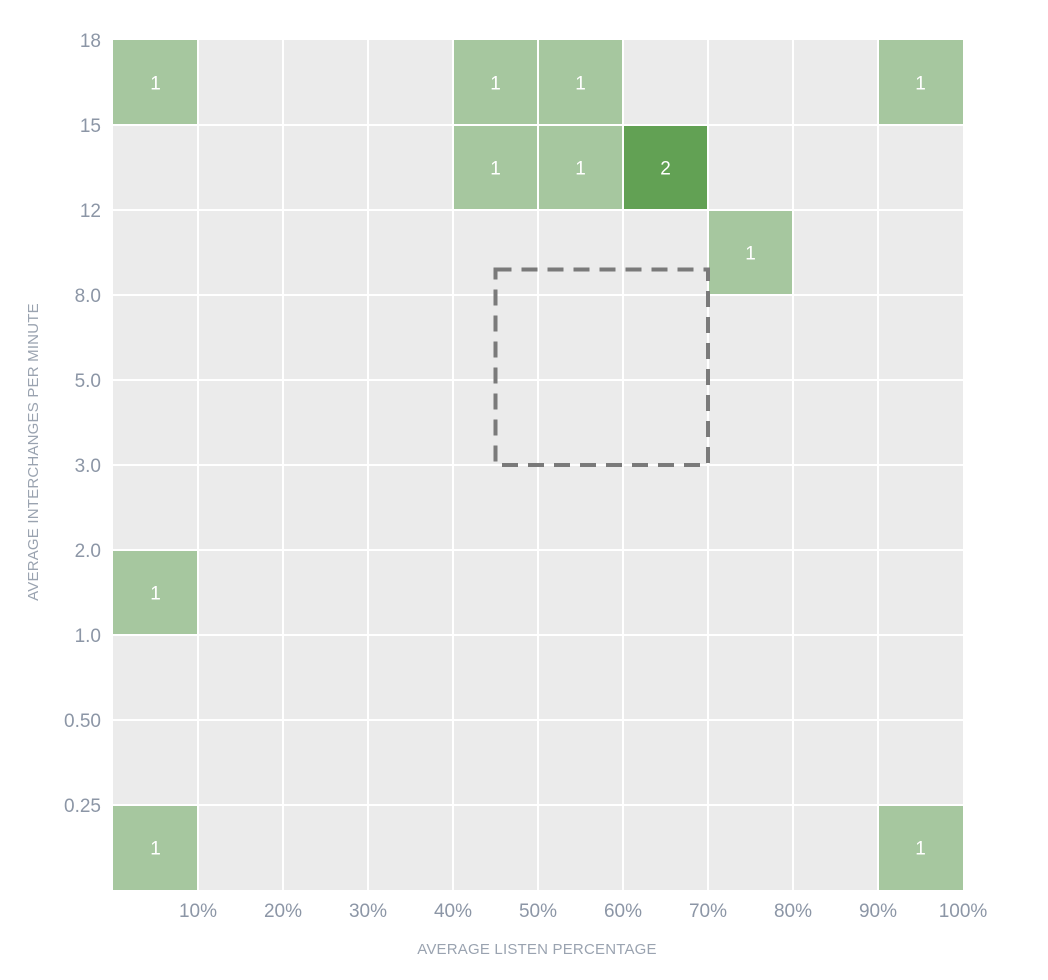 This screenshot has width=1048, height=980. Describe the element at coordinates (963, 911) in the screenshot. I see `x-tick-label: 100%` at that location.